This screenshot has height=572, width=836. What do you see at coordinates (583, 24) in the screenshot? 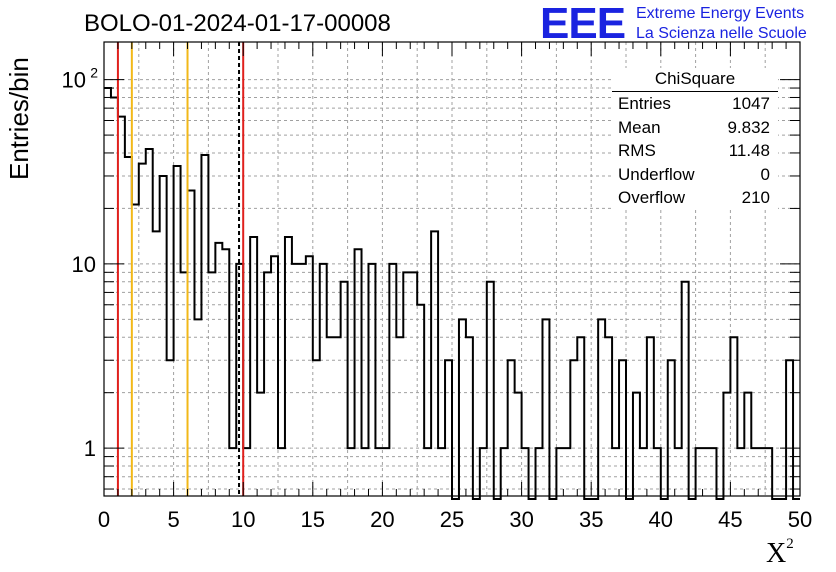
I see `eee-logo: EEE` at bounding box center [583, 24].